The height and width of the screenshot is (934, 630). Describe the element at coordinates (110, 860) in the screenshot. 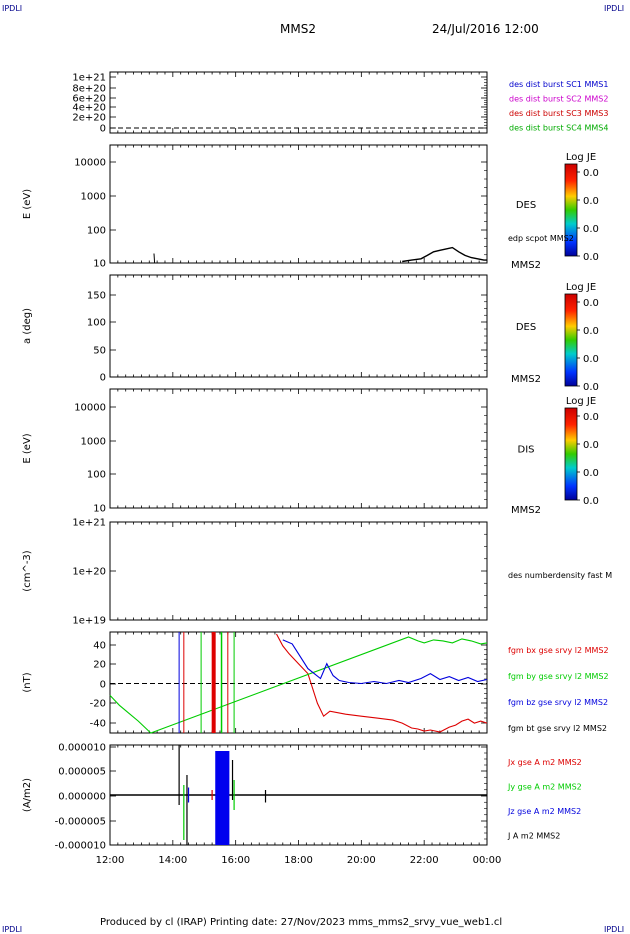

I see `x-tick-label: 12:00` at that location.